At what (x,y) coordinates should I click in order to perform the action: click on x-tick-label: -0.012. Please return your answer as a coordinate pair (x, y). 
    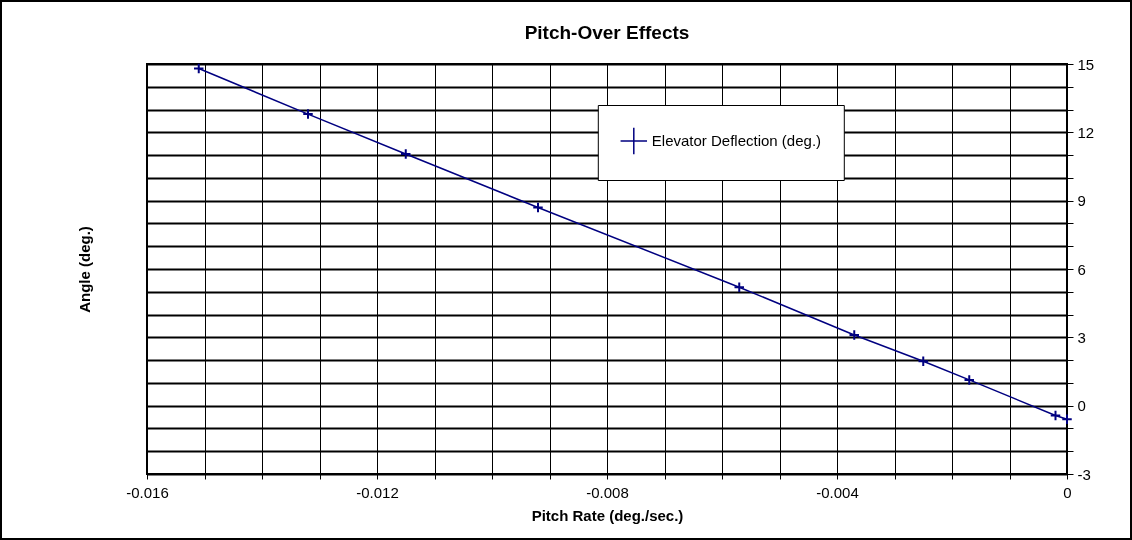
    Looking at the image, I should click on (377, 492).